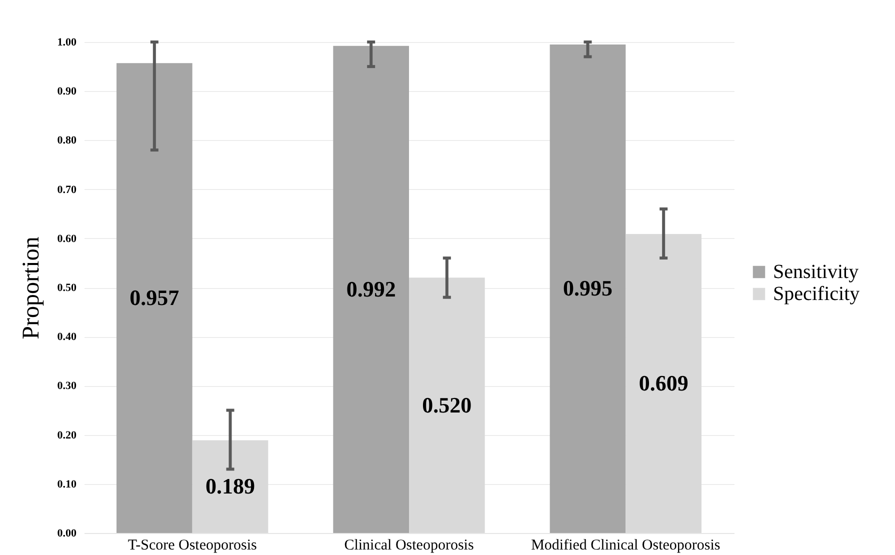 This screenshot has height=555, width=895. I want to click on legend-label: Specificity, so click(816, 294).